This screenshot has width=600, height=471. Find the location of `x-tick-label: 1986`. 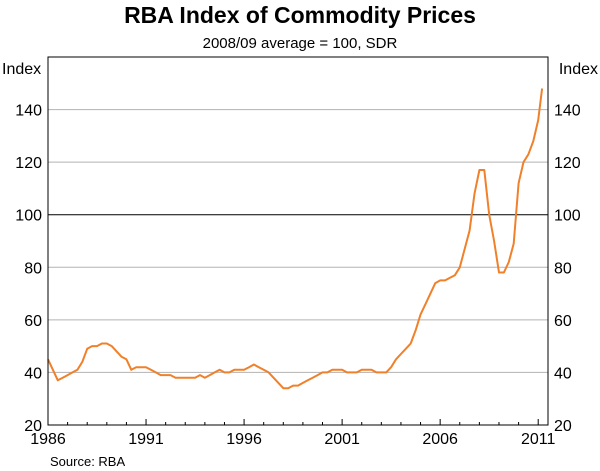

x-tick-label: 1986 is located at coordinates (48, 439).